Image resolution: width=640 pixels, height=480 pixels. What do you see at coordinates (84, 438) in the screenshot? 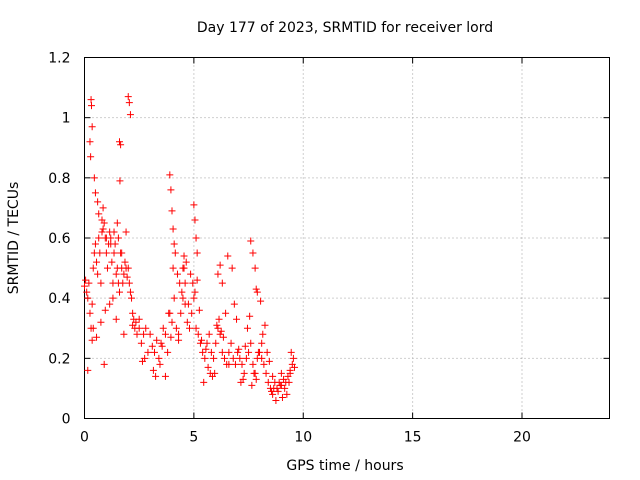
I see `x-tick-label: 0` at bounding box center [84, 438].